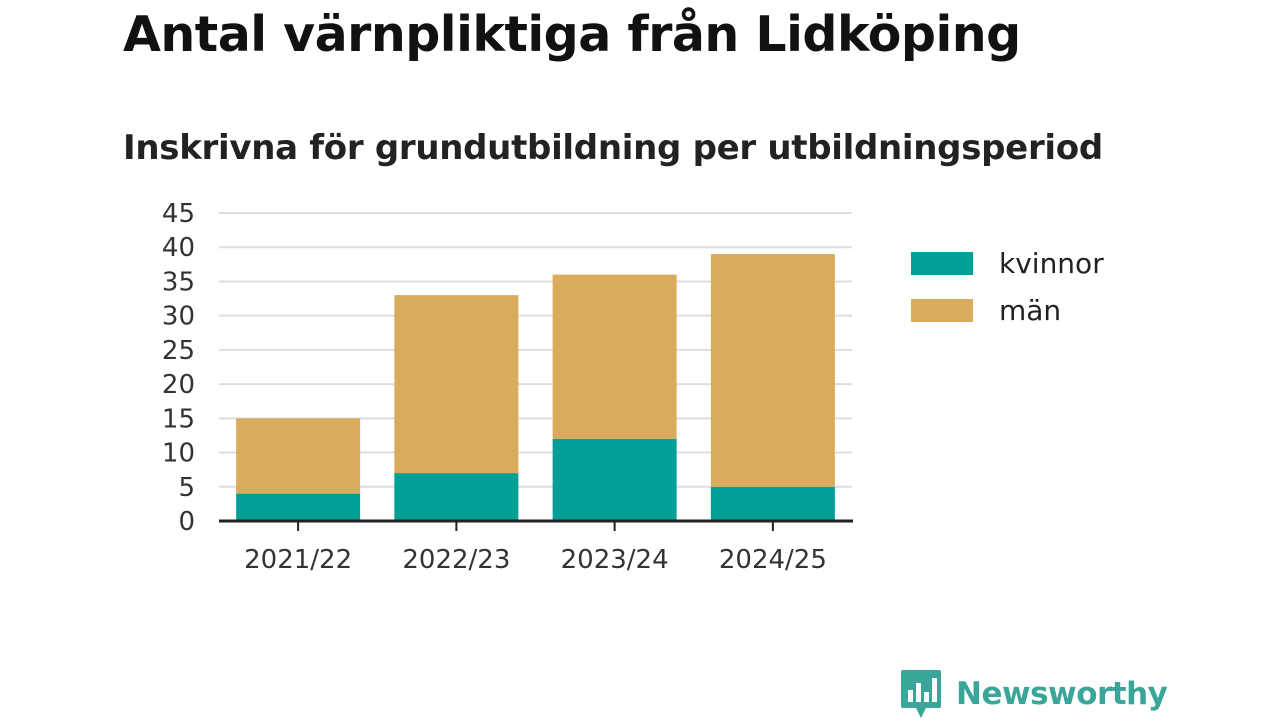 The width and height of the screenshot is (1280, 720). What do you see at coordinates (178, 385) in the screenshot?
I see `y-tick-label: 20` at bounding box center [178, 385].